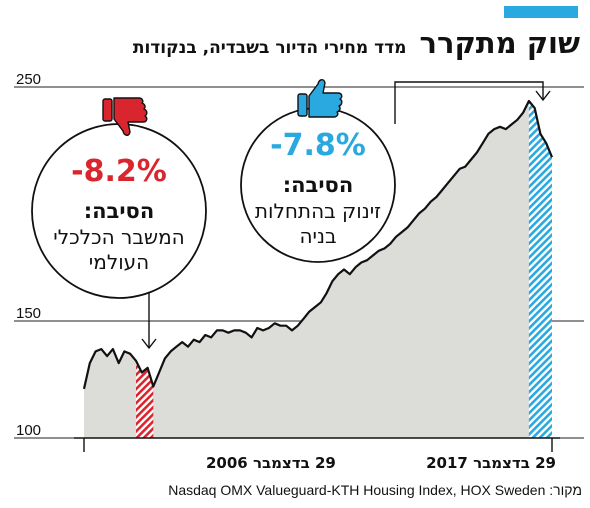 This screenshot has width=590, height=508. What do you see at coordinates (119, 262) in the screenshot?
I see `callout-reason-line: העולמי` at bounding box center [119, 262].